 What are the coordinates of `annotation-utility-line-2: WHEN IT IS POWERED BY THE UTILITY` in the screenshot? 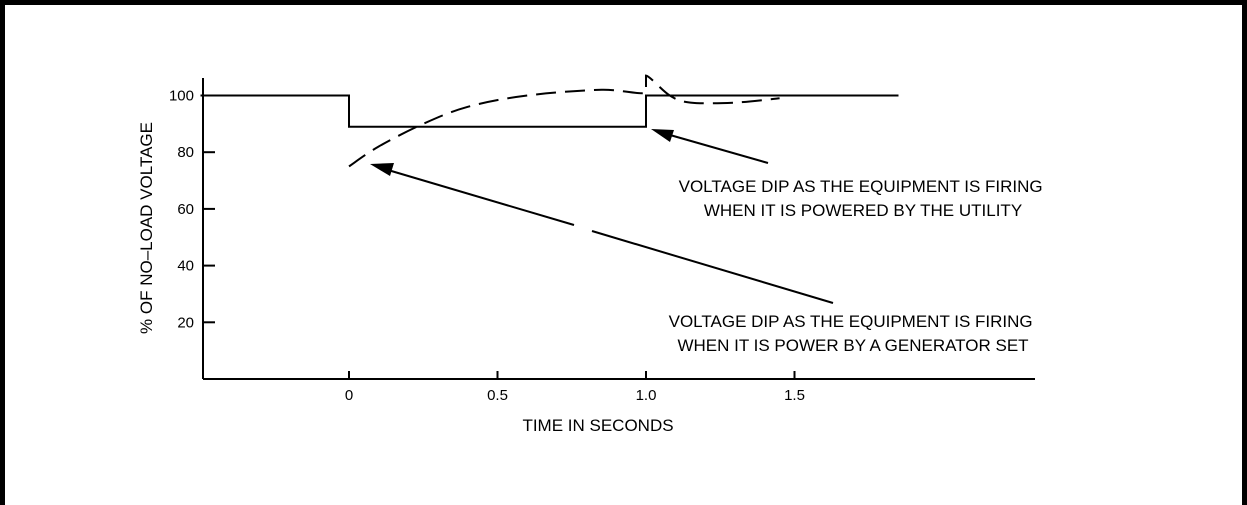 It's located at (863, 210).